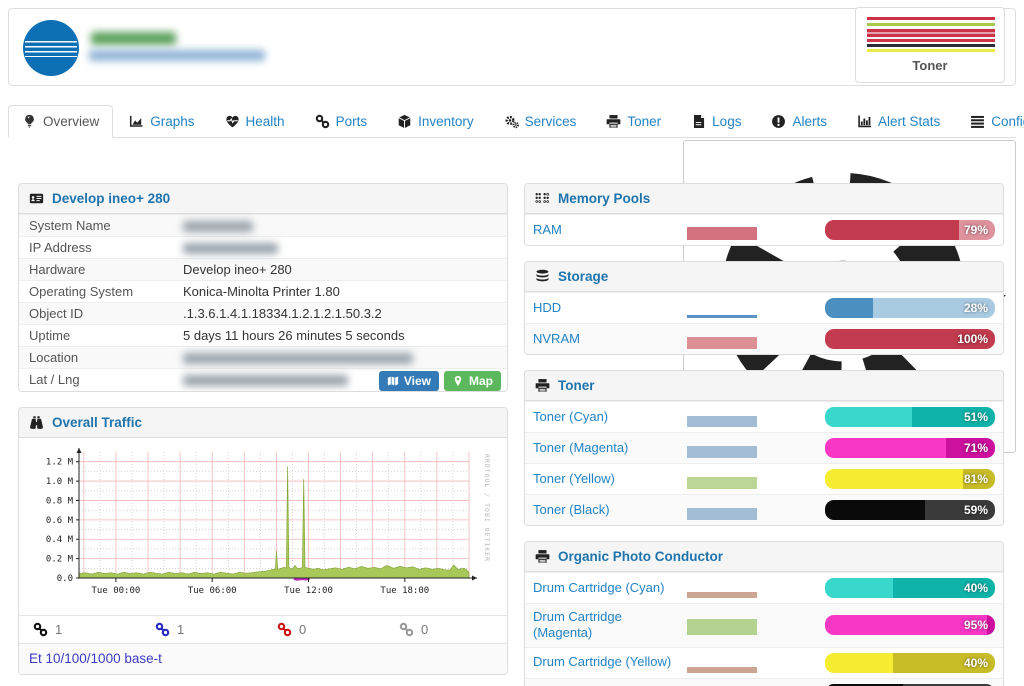 This screenshot has width=1024, height=686. I want to click on percent-bar: 40%, so click(910, 588).